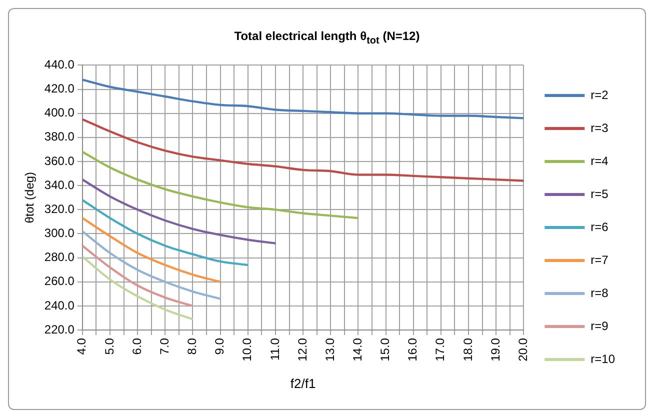 The width and height of the screenshot is (657, 417). What do you see at coordinates (385, 350) in the screenshot?
I see `x-tick-label: 15.0` at bounding box center [385, 350].